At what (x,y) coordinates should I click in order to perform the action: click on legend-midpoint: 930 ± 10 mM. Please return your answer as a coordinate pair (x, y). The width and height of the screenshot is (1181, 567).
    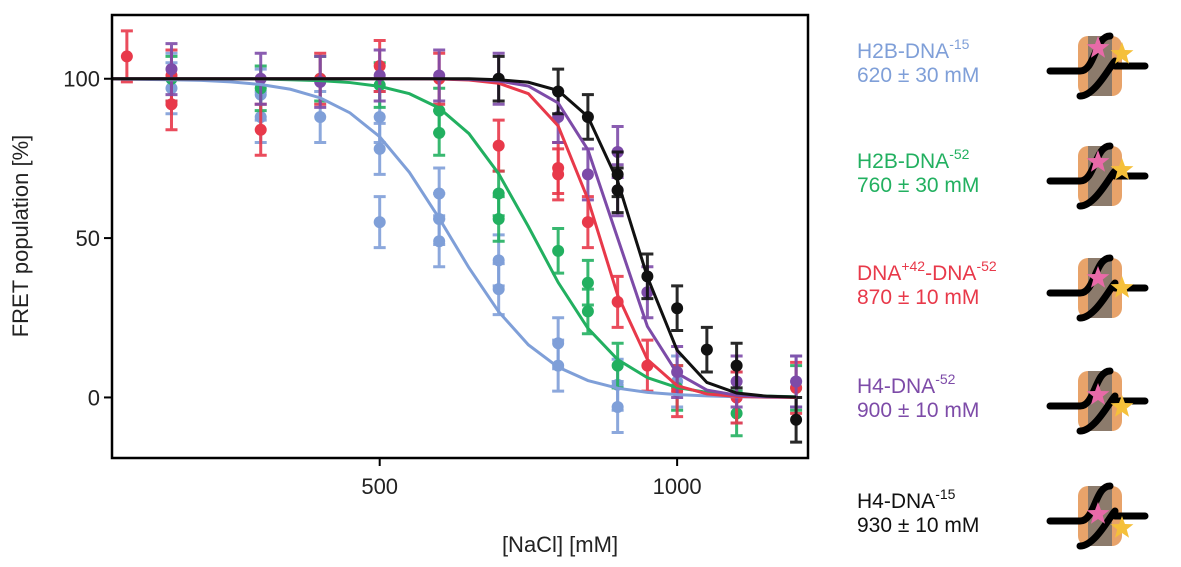
    Looking at the image, I should click on (918, 525).